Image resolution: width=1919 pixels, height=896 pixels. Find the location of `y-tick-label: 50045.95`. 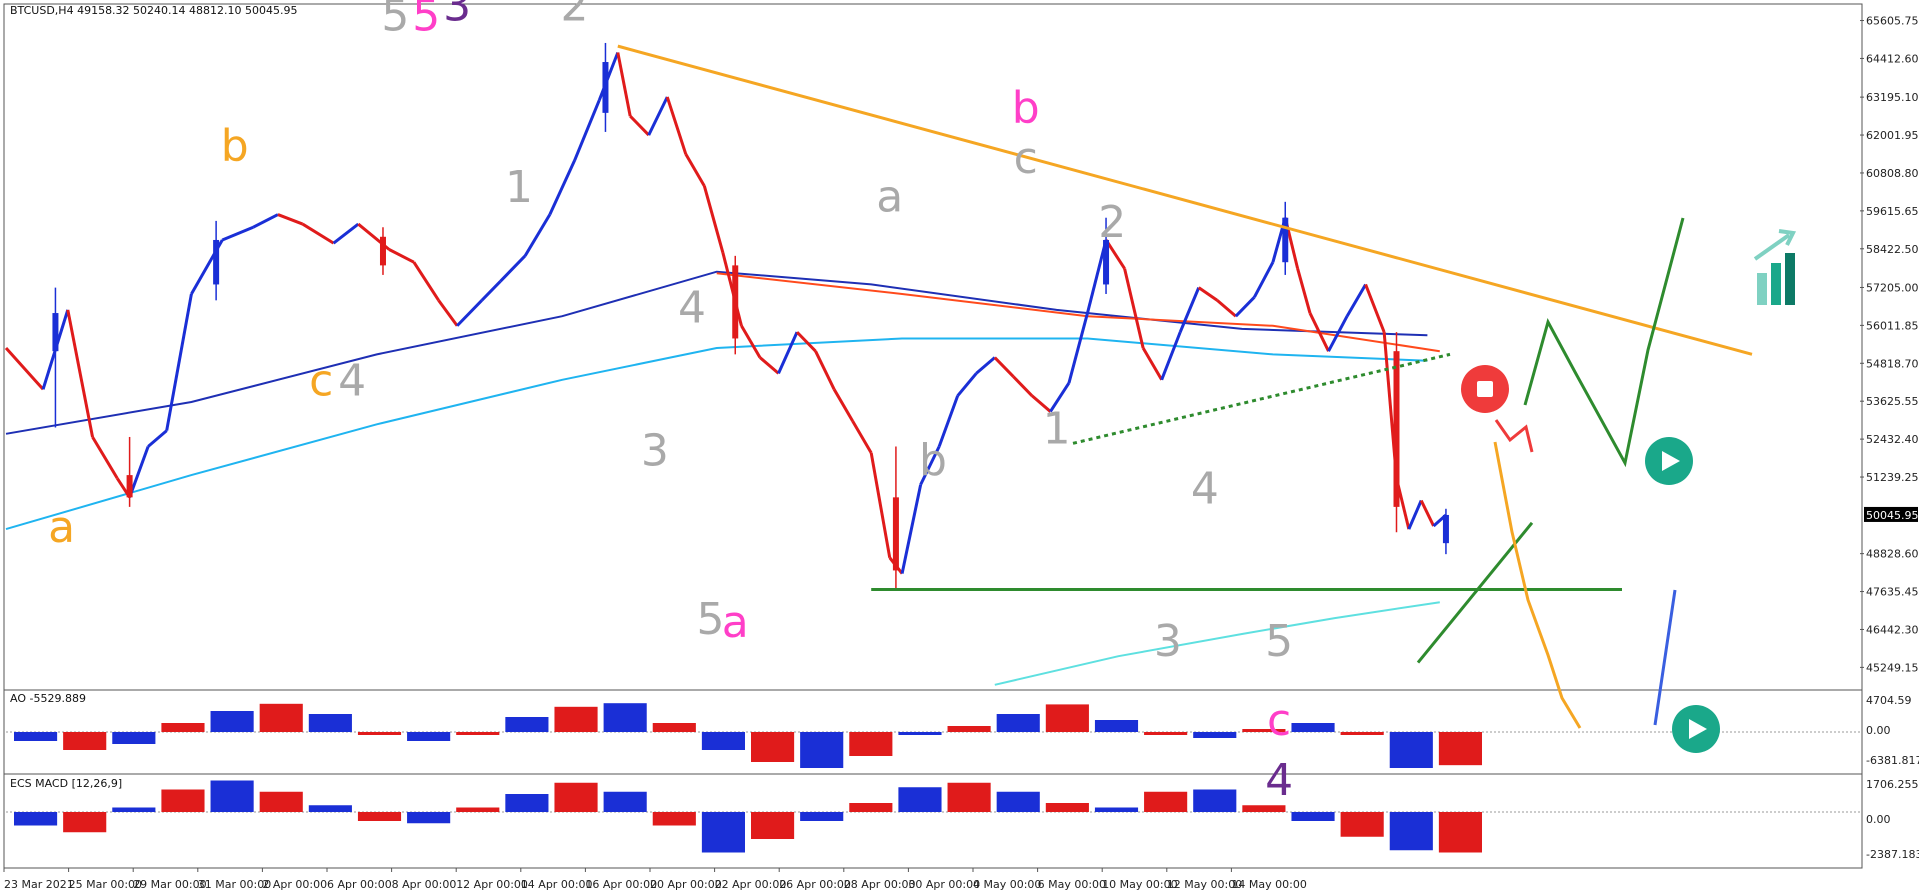

y-tick-label: 50045.95 is located at coordinates (1892, 515).